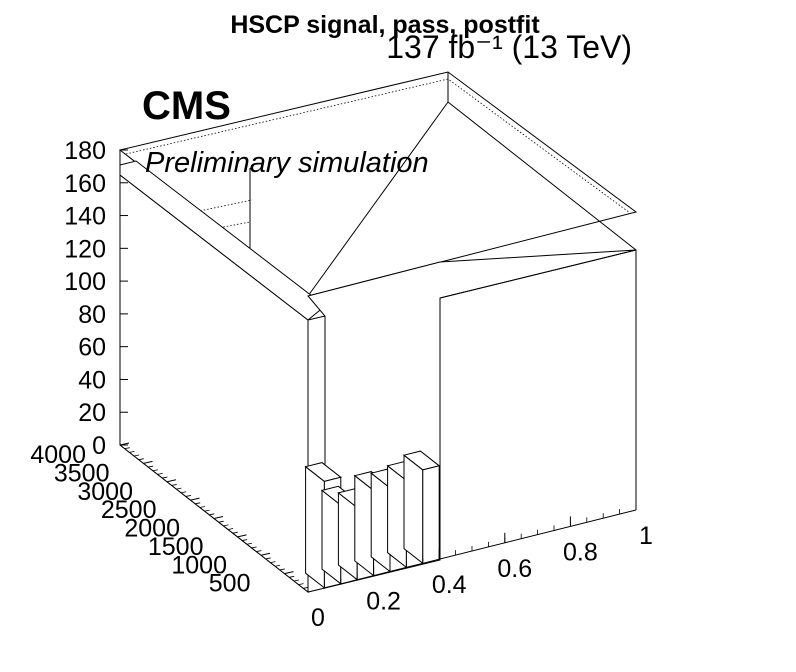 The width and height of the screenshot is (796, 672). I want to click on x-tick-label: 0.2, so click(383, 602).